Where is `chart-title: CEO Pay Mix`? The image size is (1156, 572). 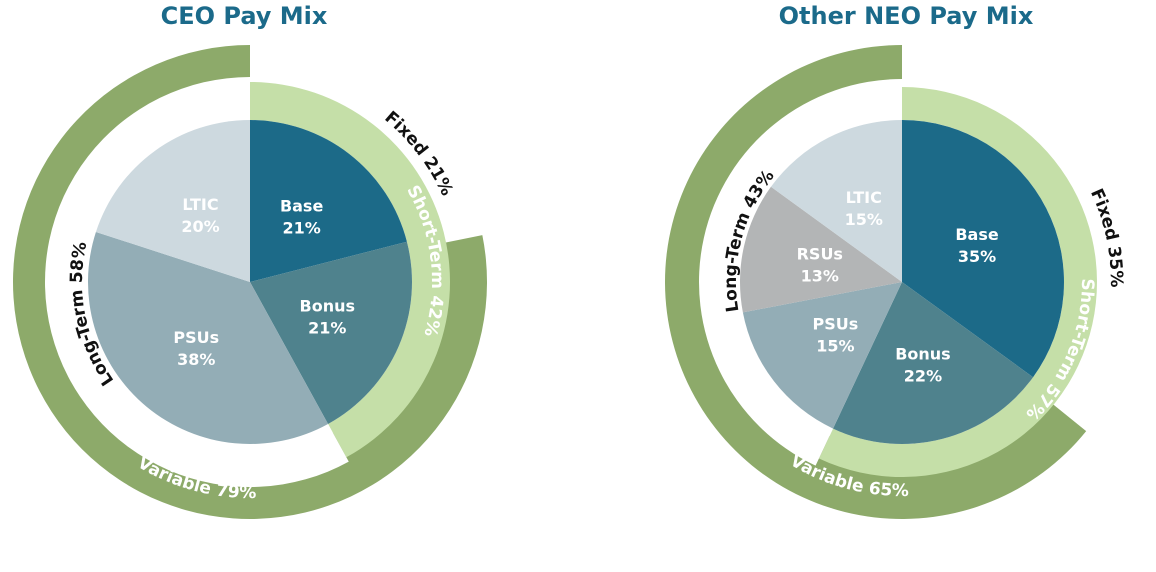 chart-title: CEO Pay Mix is located at coordinates (244, 16).